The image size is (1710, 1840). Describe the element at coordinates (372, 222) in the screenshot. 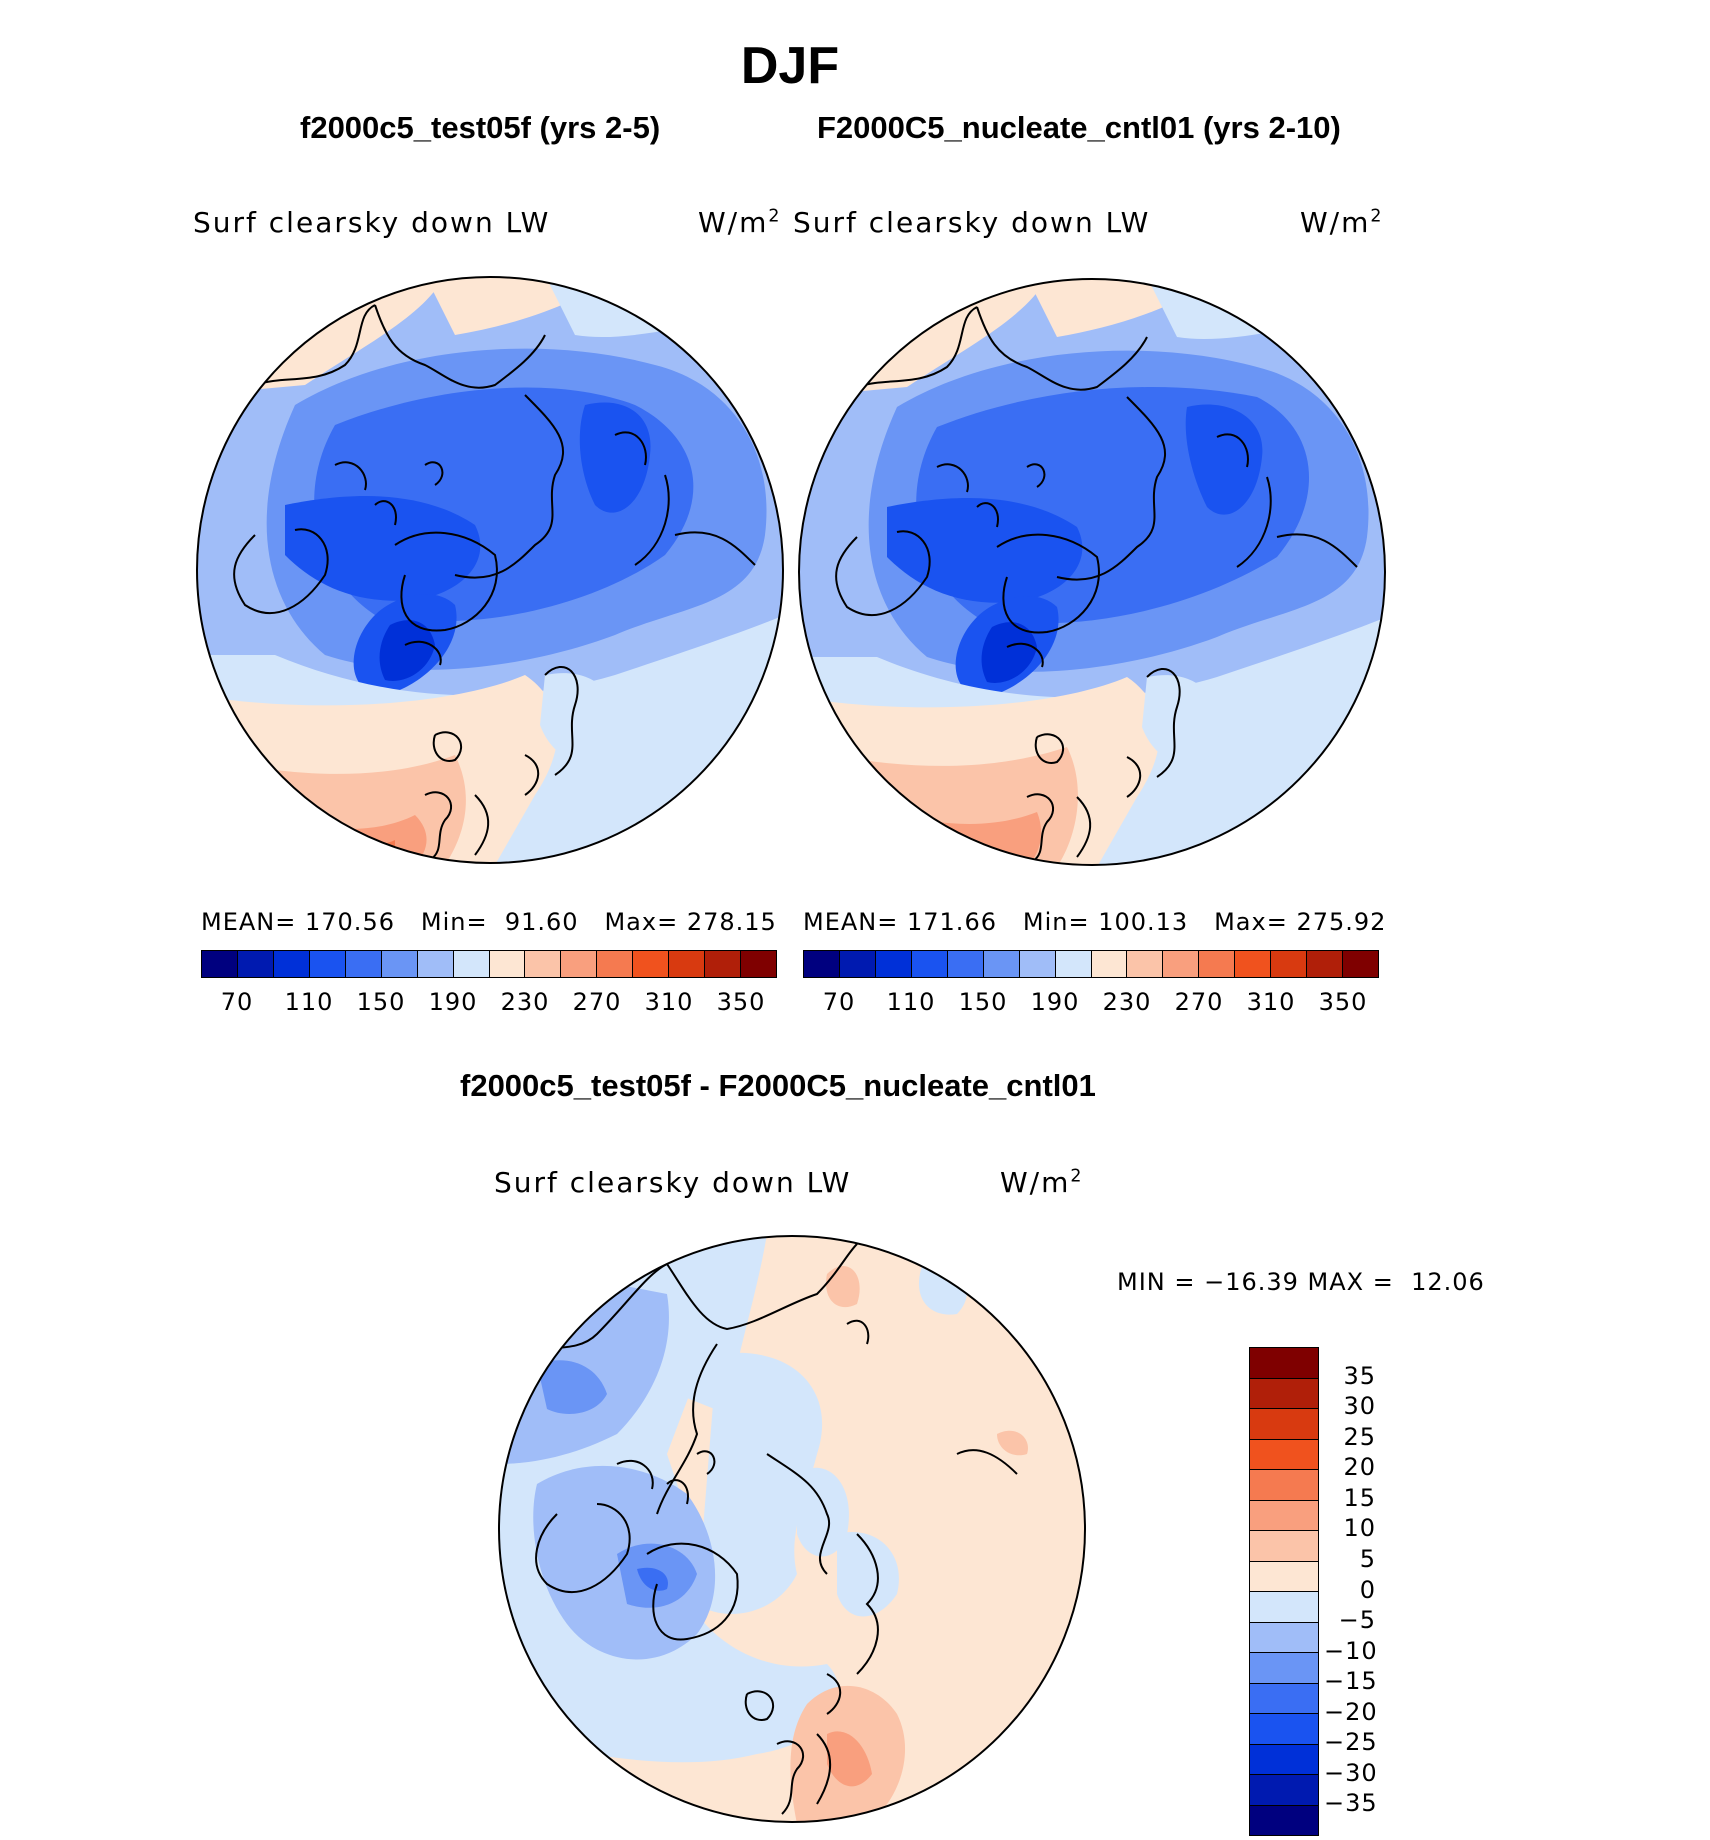

I see `panel-1-variable-label: Surf clearsky down LW` at that location.